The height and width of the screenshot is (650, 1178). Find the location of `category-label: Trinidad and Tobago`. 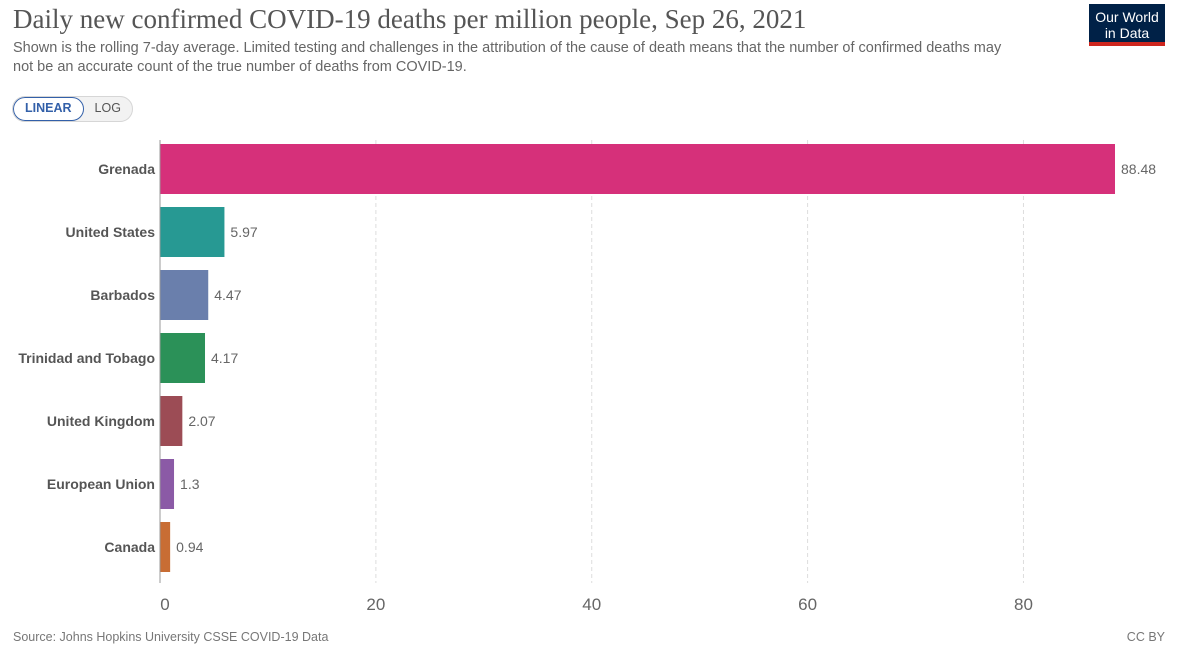

category-label: Trinidad and Tobago is located at coordinates (86, 358).